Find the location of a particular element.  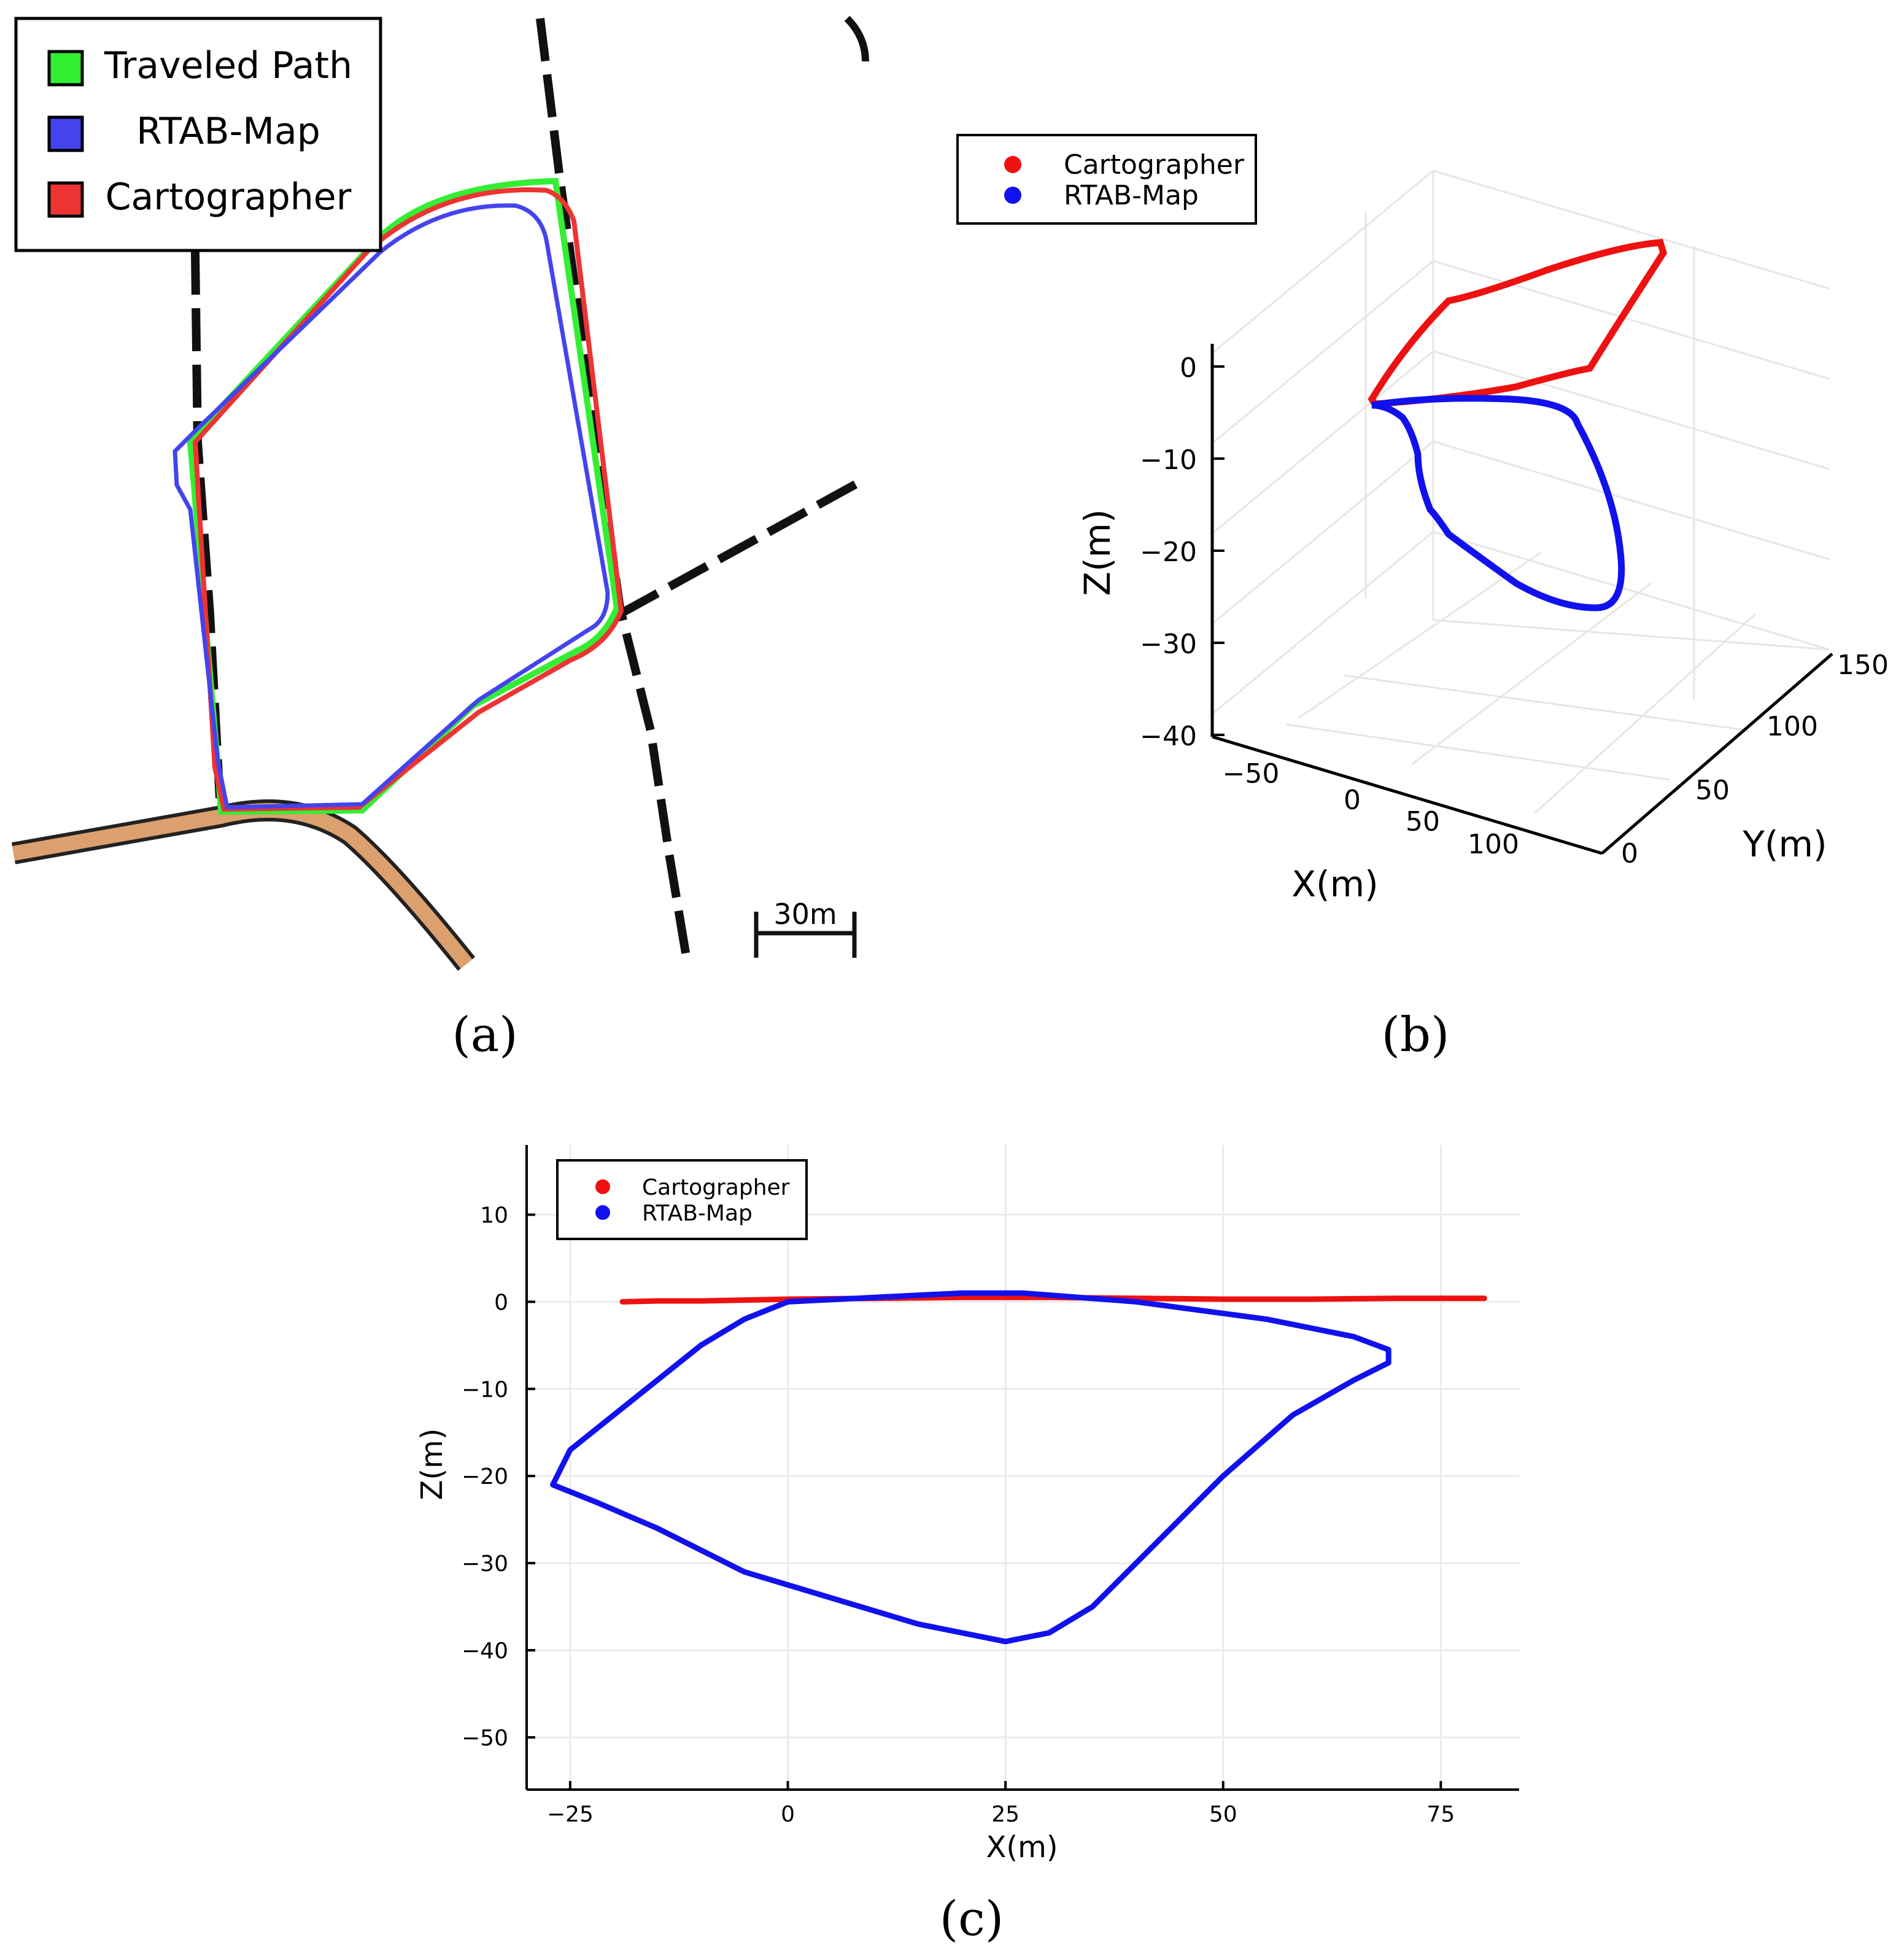

panel-a-legend: Traveled Path RTAB-Map Cartographer is located at coordinates (198, 134).